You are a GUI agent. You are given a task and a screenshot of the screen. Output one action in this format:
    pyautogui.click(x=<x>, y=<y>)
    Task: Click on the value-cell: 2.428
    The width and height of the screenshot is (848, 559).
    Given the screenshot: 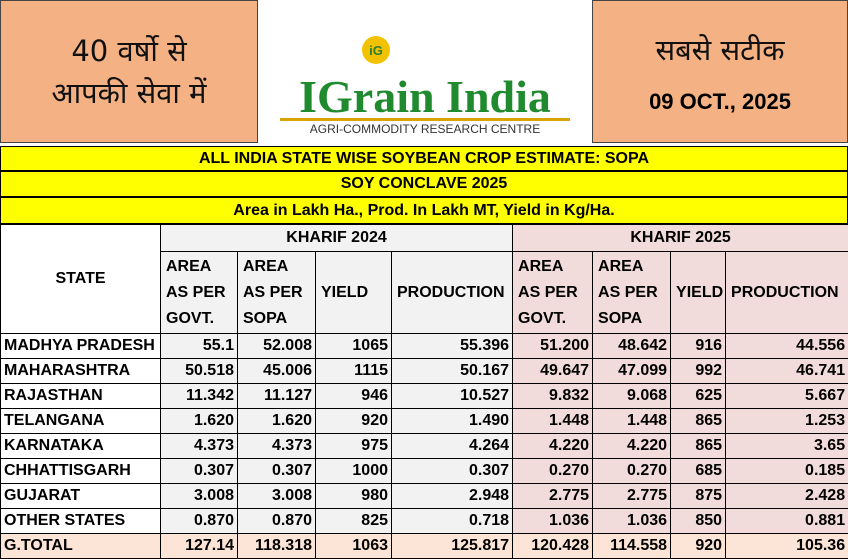 What is the action you would take?
    pyautogui.click(x=787, y=496)
    